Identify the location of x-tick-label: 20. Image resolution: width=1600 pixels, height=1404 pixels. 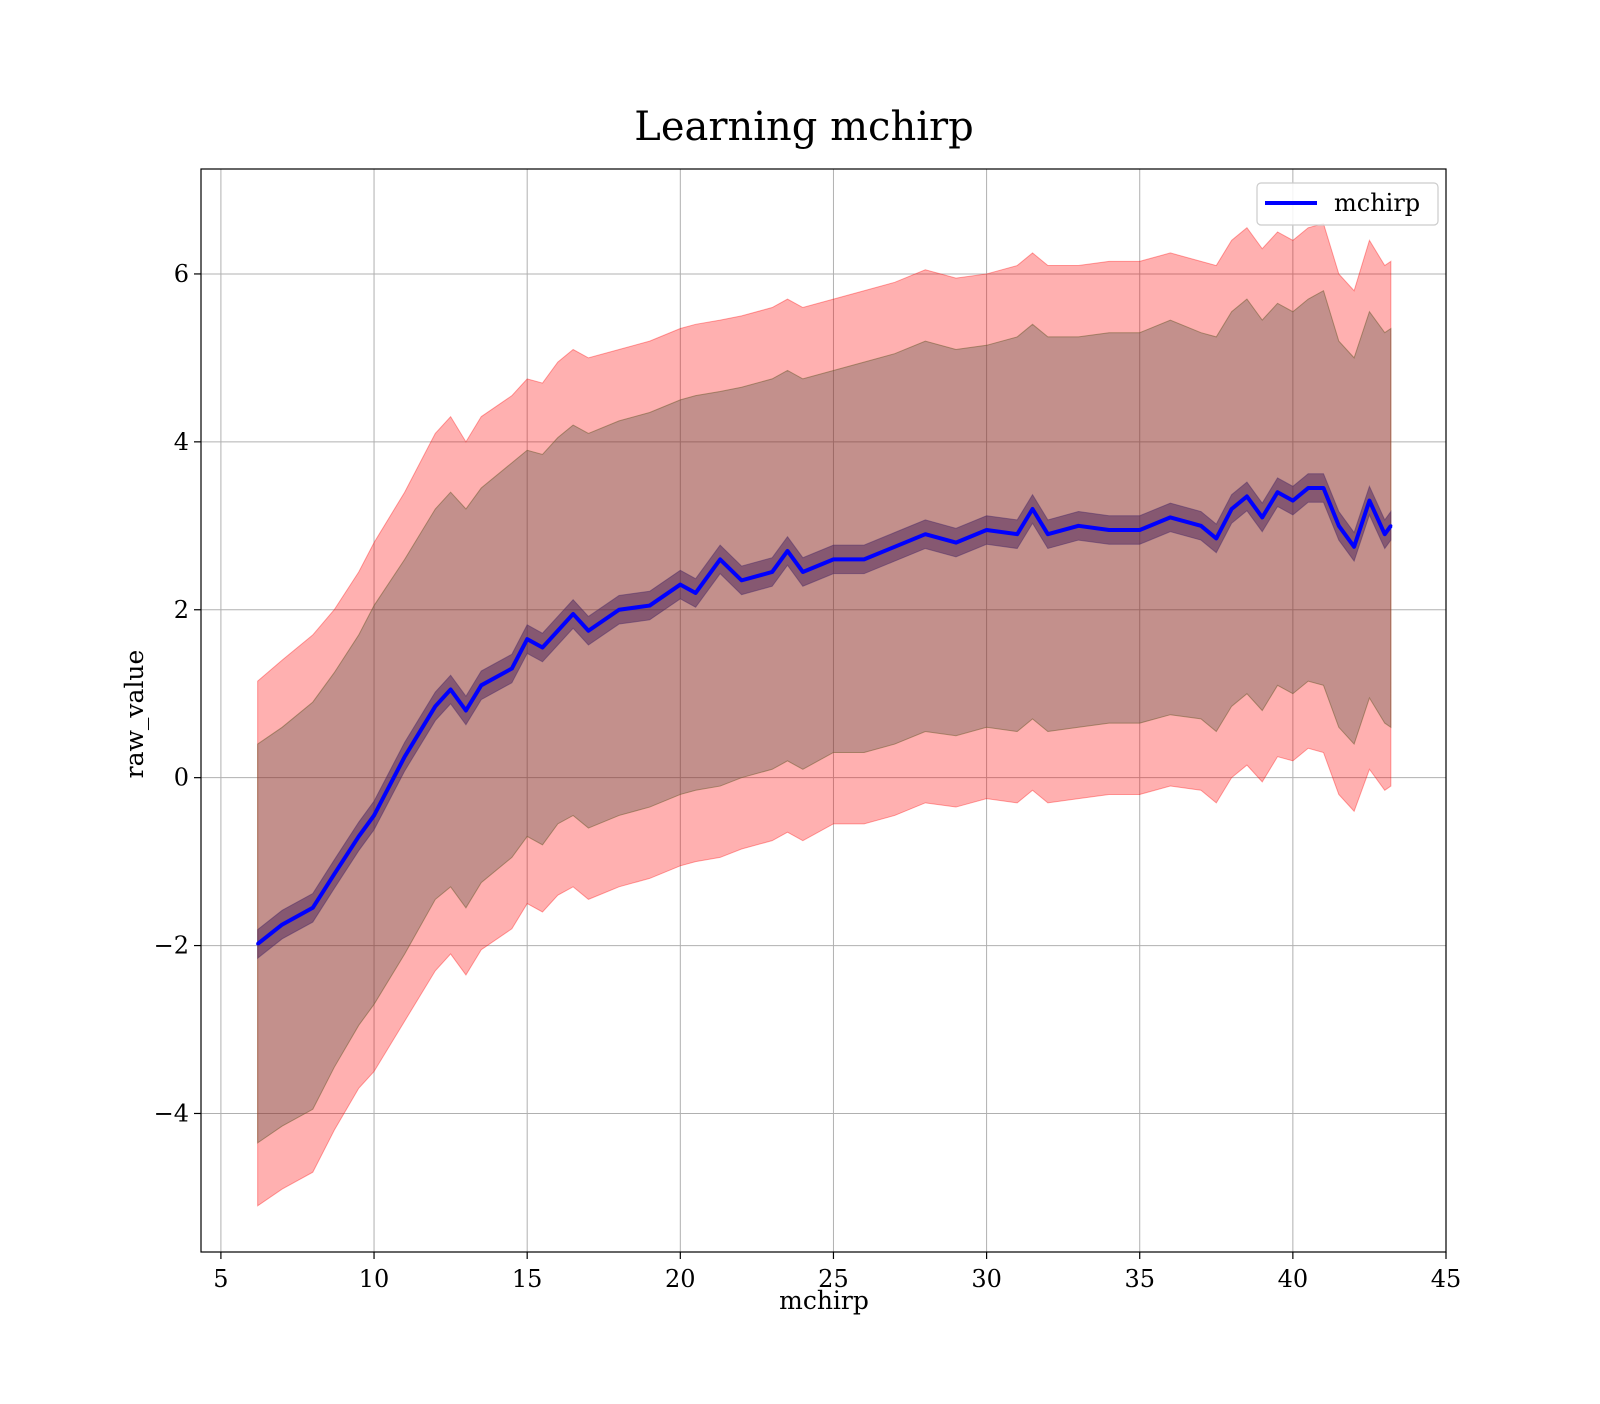
(680, 1279).